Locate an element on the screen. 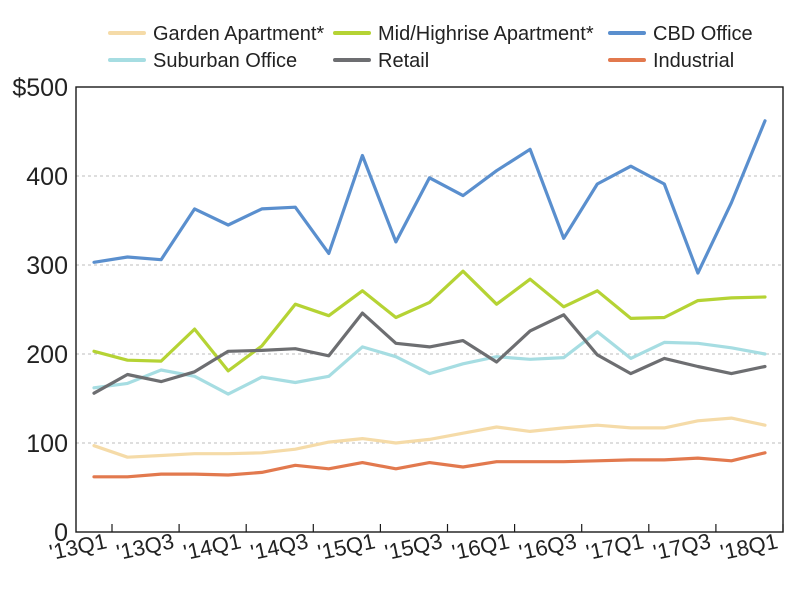 This screenshot has width=800, height=600. x-tick-label: '15Q3 is located at coordinates (414, 546).